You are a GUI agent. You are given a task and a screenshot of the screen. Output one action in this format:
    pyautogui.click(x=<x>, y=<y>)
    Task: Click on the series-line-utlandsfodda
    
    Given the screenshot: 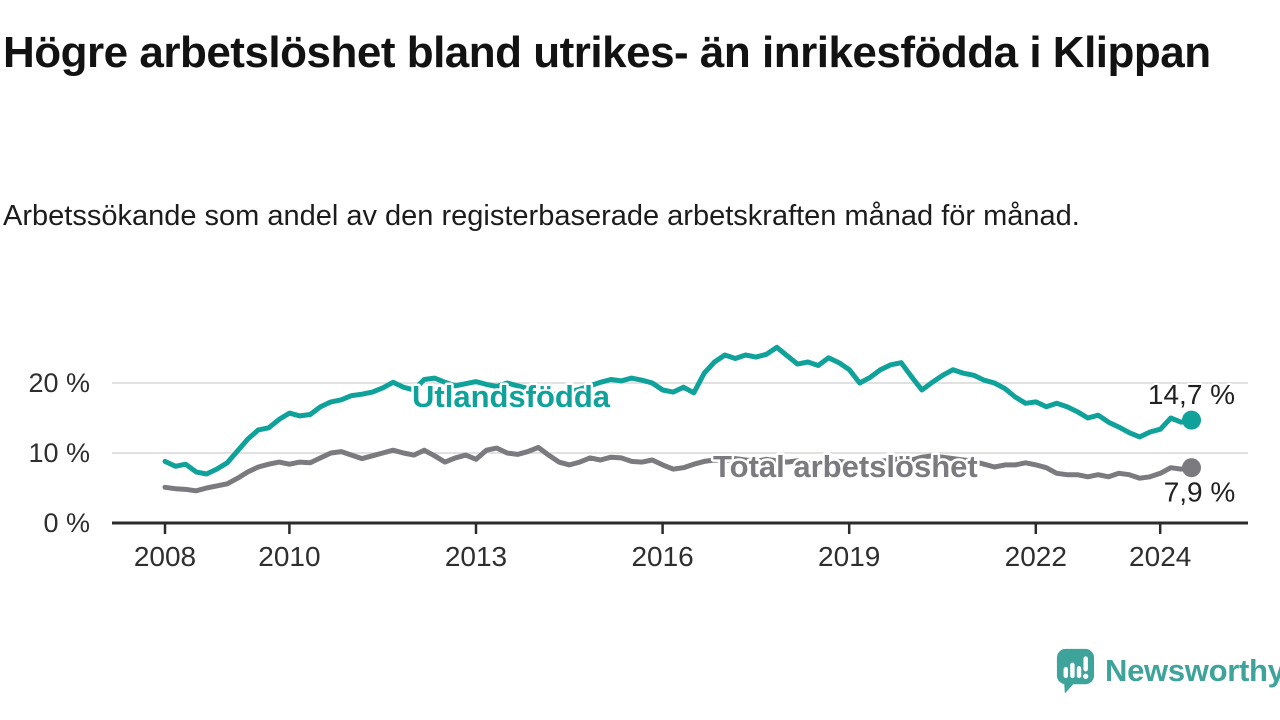 What is the action you would take?
    pyautogui.click(x=678, y=410)
    